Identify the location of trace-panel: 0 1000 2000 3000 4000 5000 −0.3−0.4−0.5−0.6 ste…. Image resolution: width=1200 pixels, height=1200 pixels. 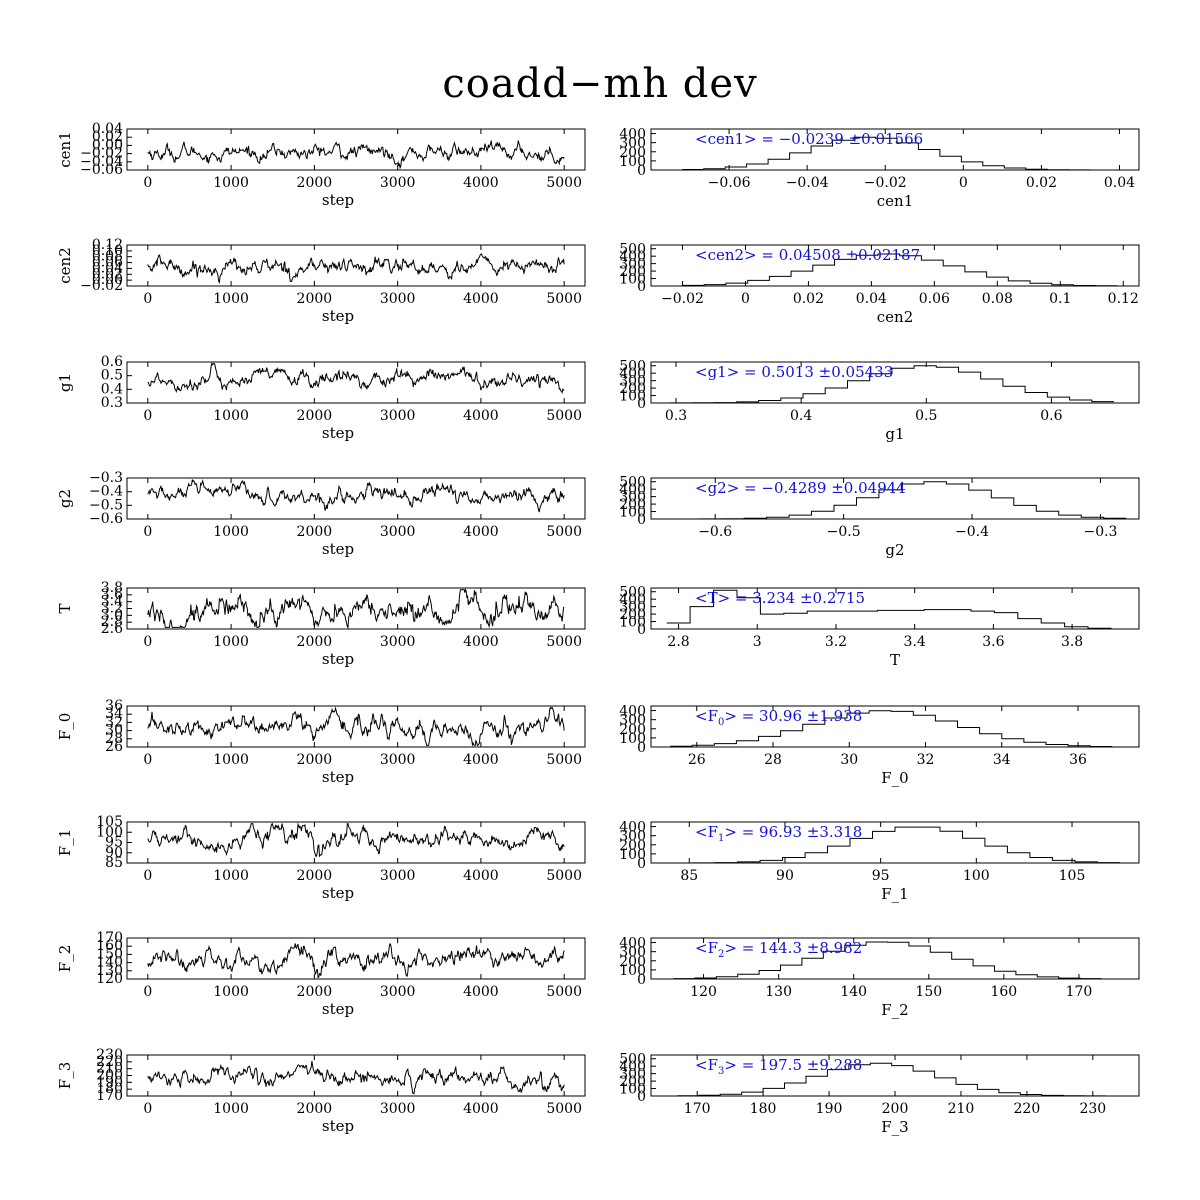
(321, 514).